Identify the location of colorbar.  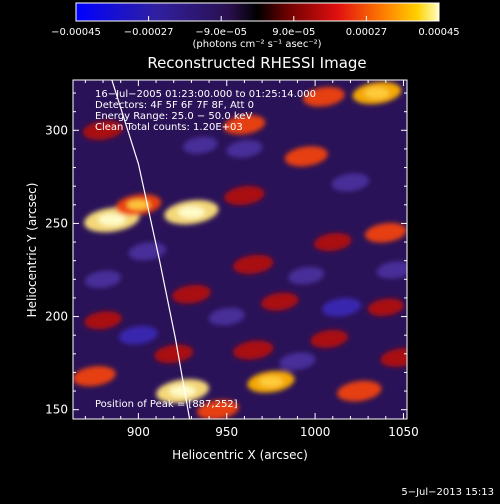
(257, 12).